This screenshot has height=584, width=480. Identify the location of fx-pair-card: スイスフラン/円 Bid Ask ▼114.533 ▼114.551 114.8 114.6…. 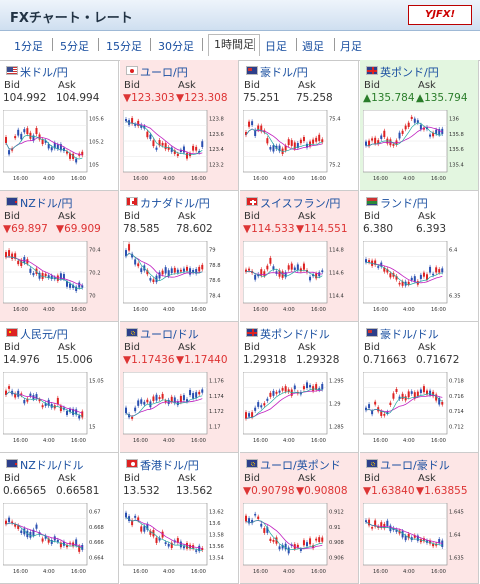
(299, 256).